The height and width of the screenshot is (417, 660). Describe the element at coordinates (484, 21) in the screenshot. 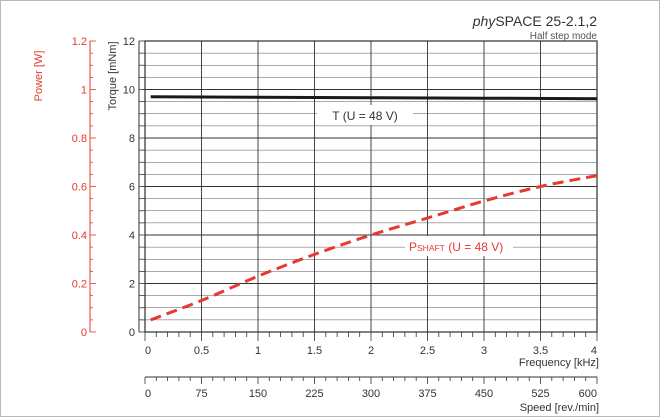

I see `chart-title-italic: phy` at that location.